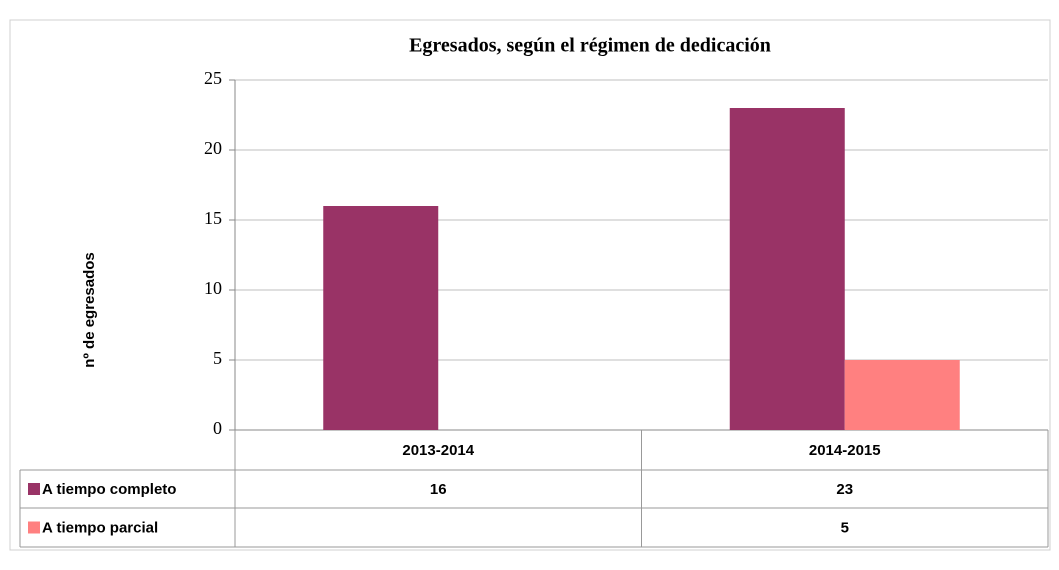 This screenshot has width=1059, height=570. Describe the element at coordinates (100, 527) in the screenshot. I see `legend-label: A tiempo parcial` at that location.